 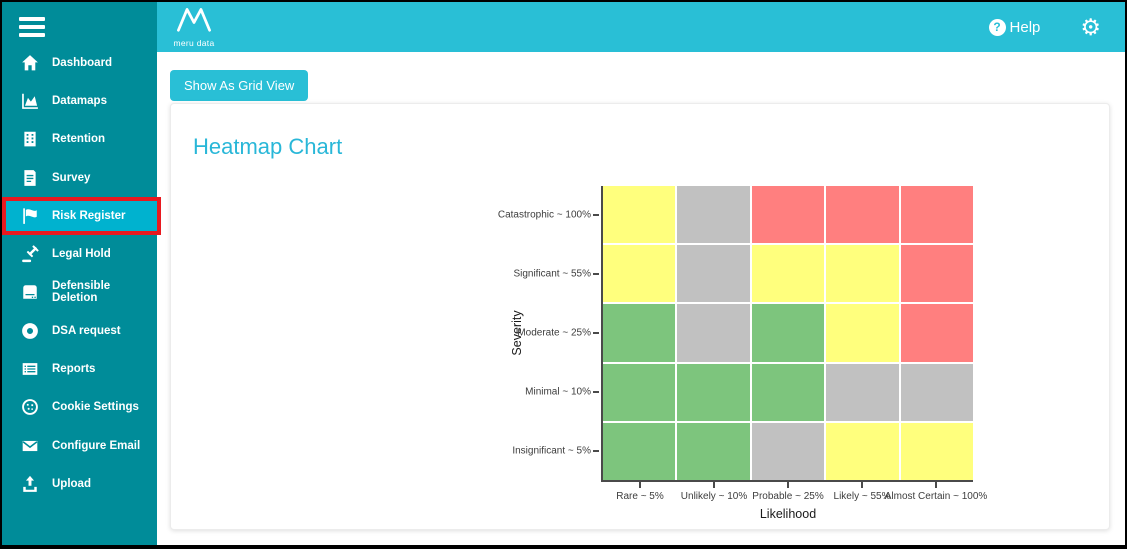 What do you see at coordinates (936, 274) in the screenshot?
I see `heat-cell-r1-c4` at bounding box center [936, 274].